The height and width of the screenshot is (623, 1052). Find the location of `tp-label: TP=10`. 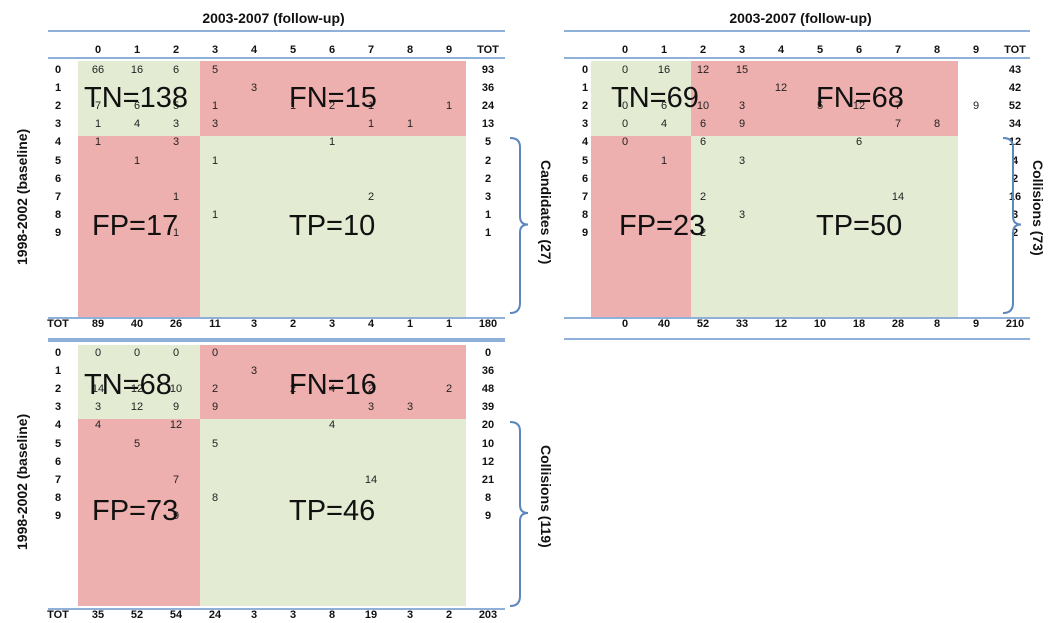

tp-label: TP=10 is located at coordinates (332, 226).